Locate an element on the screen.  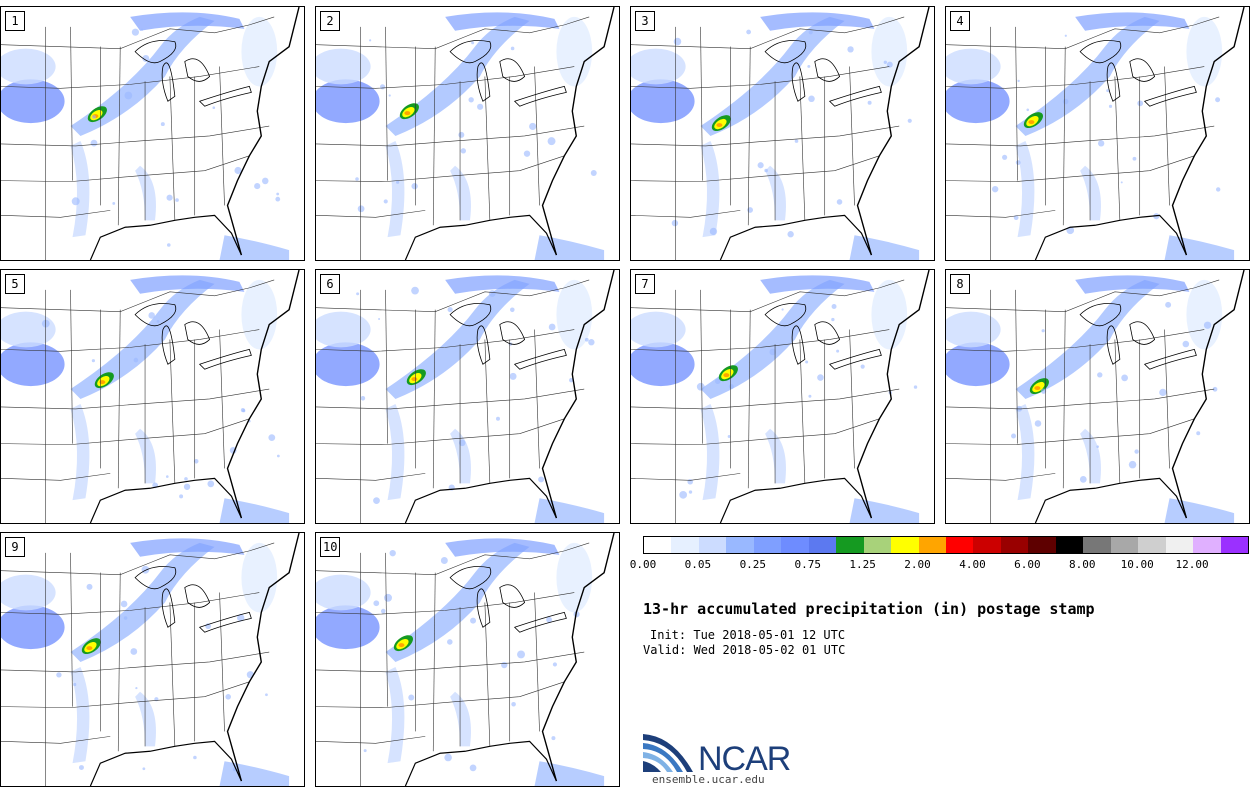
map-panel-8: 8 is located at coordinates (1097, 396).